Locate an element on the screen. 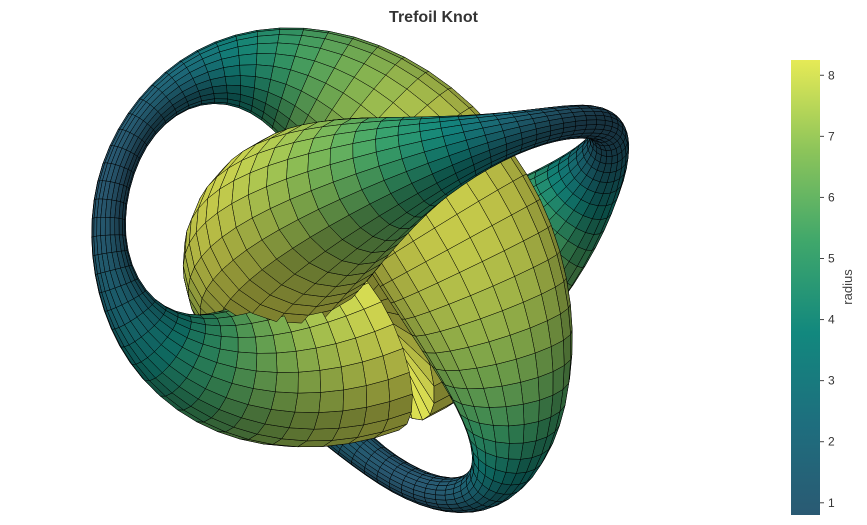  colorbar-tick-label: 8 is located at coordinates (831, 75).